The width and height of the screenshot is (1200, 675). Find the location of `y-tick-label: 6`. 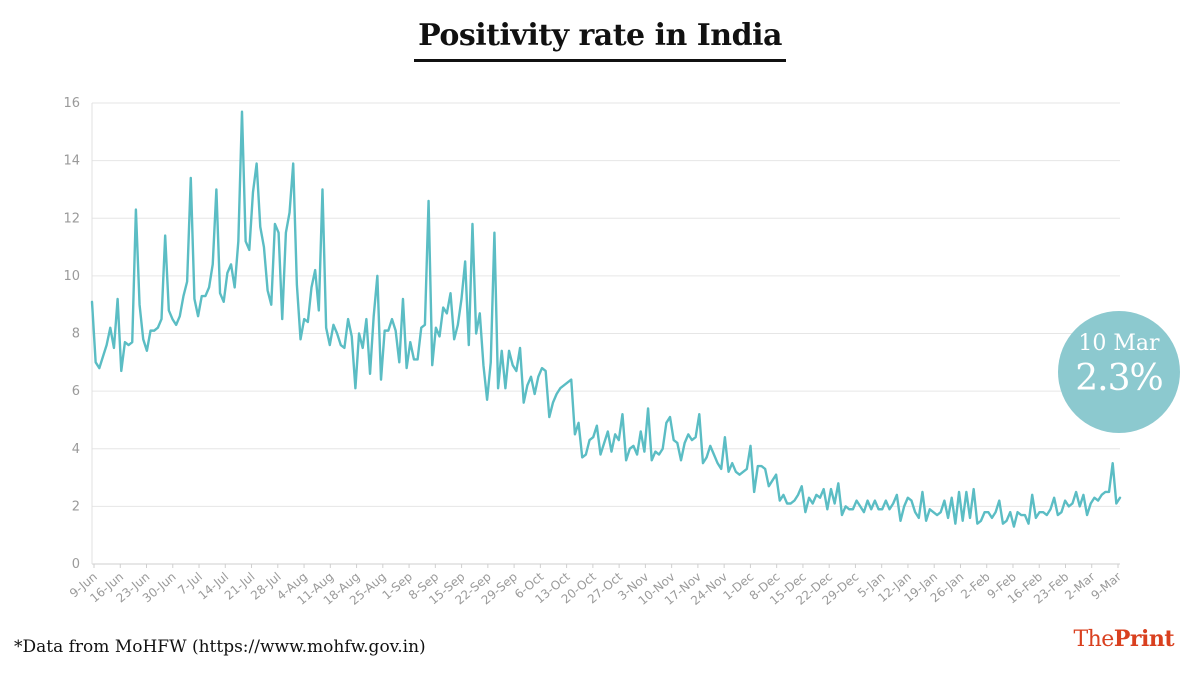

y-tick-label: 6 is located at coordinates (76, 391).